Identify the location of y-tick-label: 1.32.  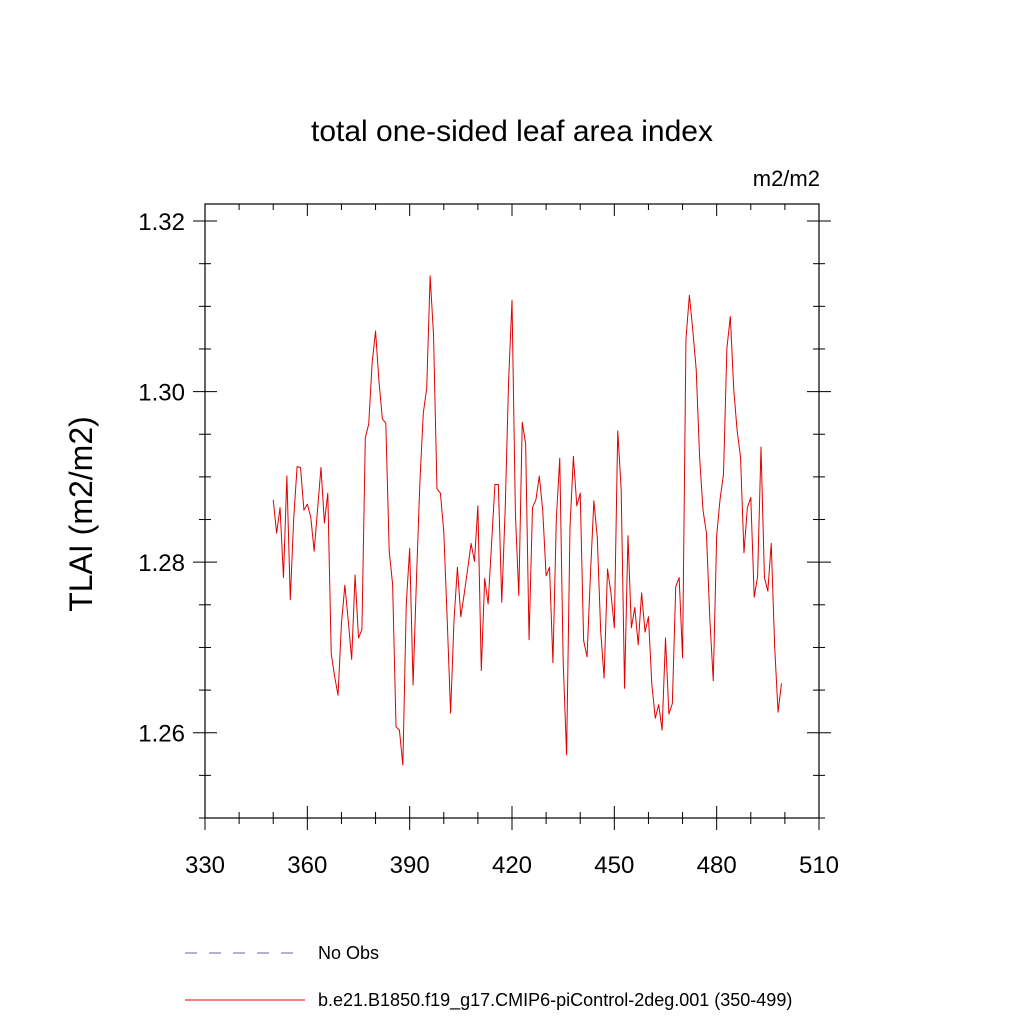
(161, 222).